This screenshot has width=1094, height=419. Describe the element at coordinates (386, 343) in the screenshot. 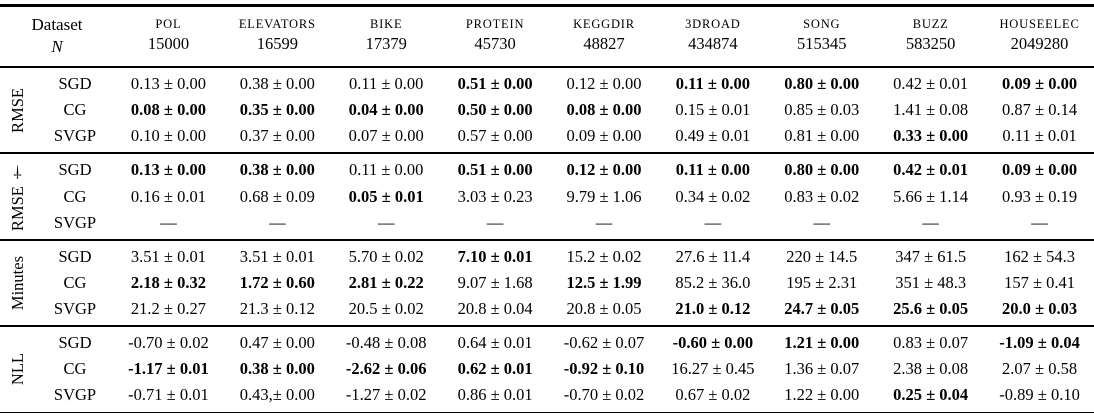

I see `cell-nll-sgd-bike: -0.48 ± 0.08` at that location.